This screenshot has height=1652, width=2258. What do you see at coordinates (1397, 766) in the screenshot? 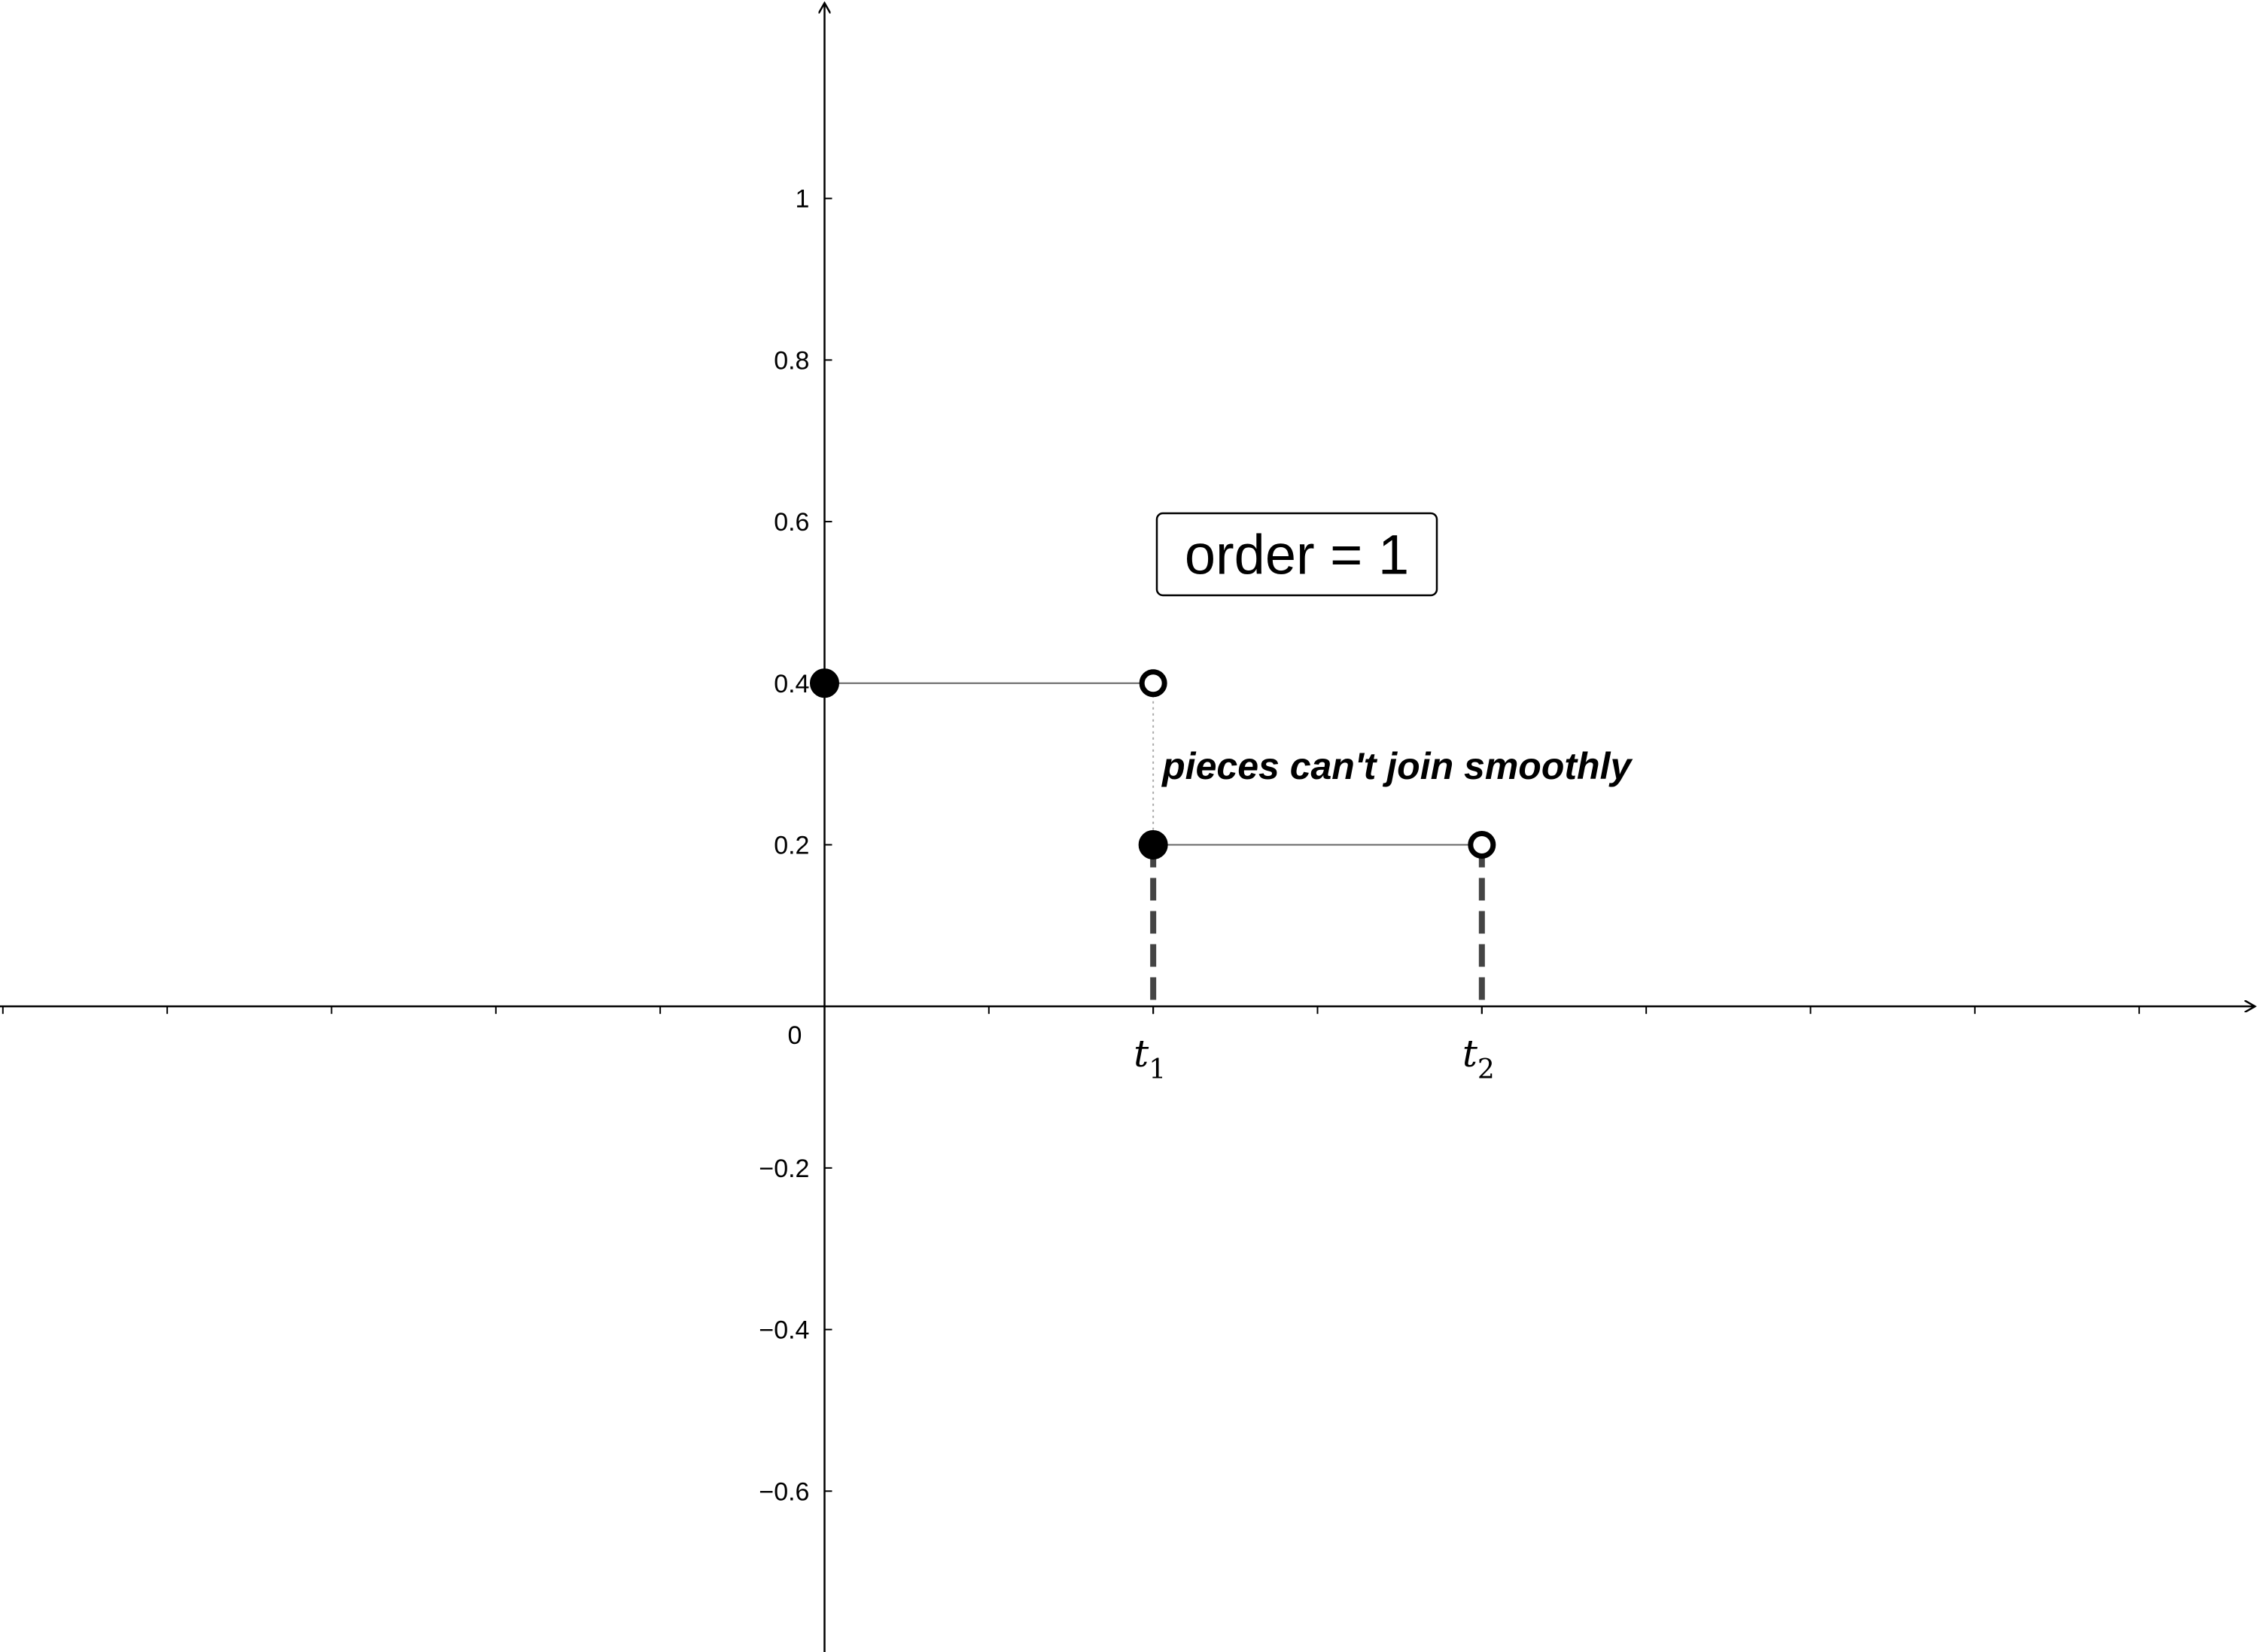
I see `annotation-label: pieces can't join smoothly` at bounding box center [1397, 766].